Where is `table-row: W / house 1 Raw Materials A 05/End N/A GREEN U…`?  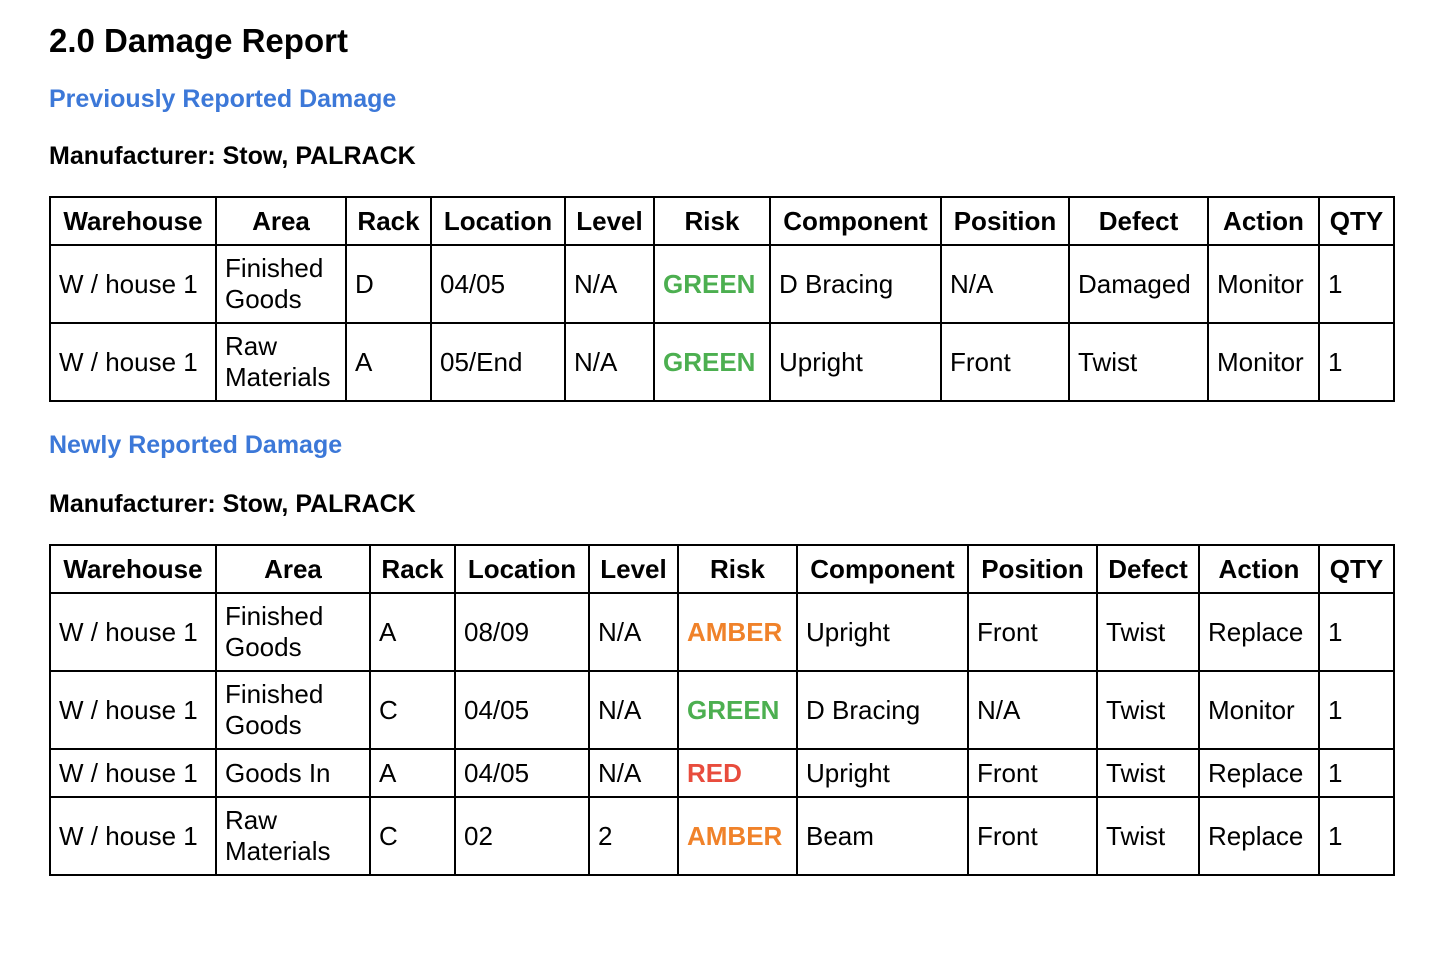 table-row: W / house 1 Raw Materials A 05/End N/A GREEN U… is located at coordinates (722, 362).